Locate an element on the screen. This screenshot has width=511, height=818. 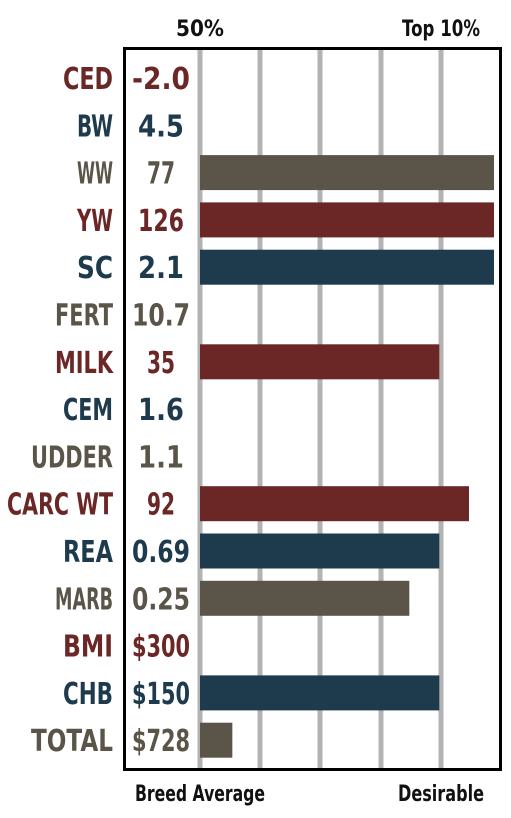
value-label: 1.1 is located at coordinates (161, 457).